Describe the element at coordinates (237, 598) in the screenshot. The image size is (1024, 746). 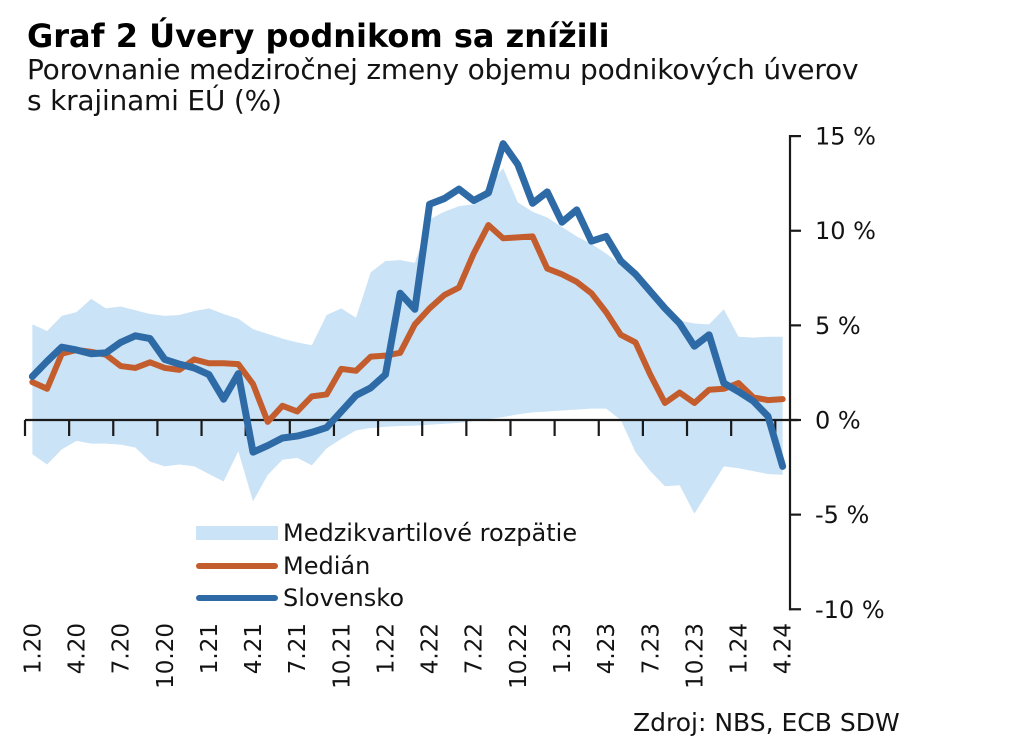
I see `slovensko-swatch` at that location.